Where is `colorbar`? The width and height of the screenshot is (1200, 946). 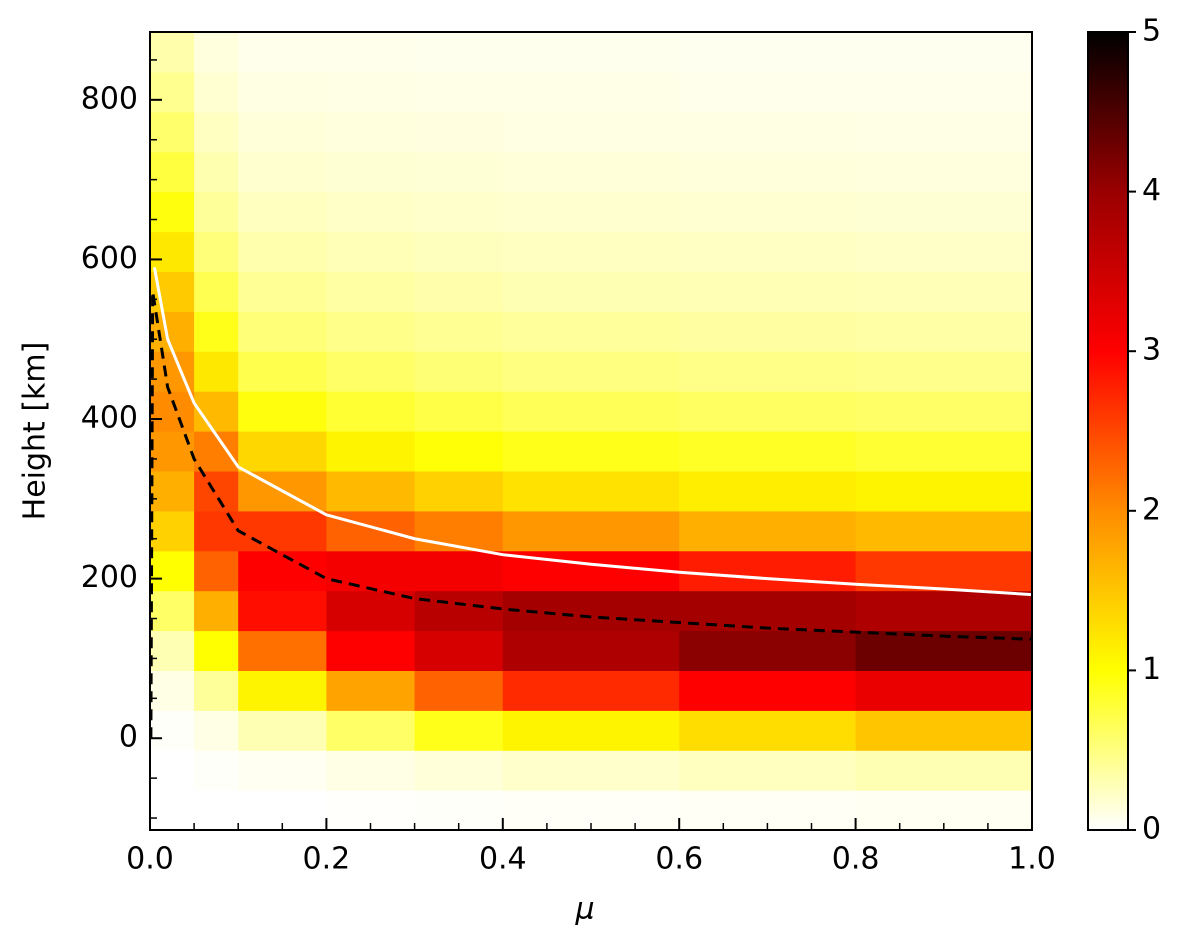 colorbar is located at coordinates (1108, 431).